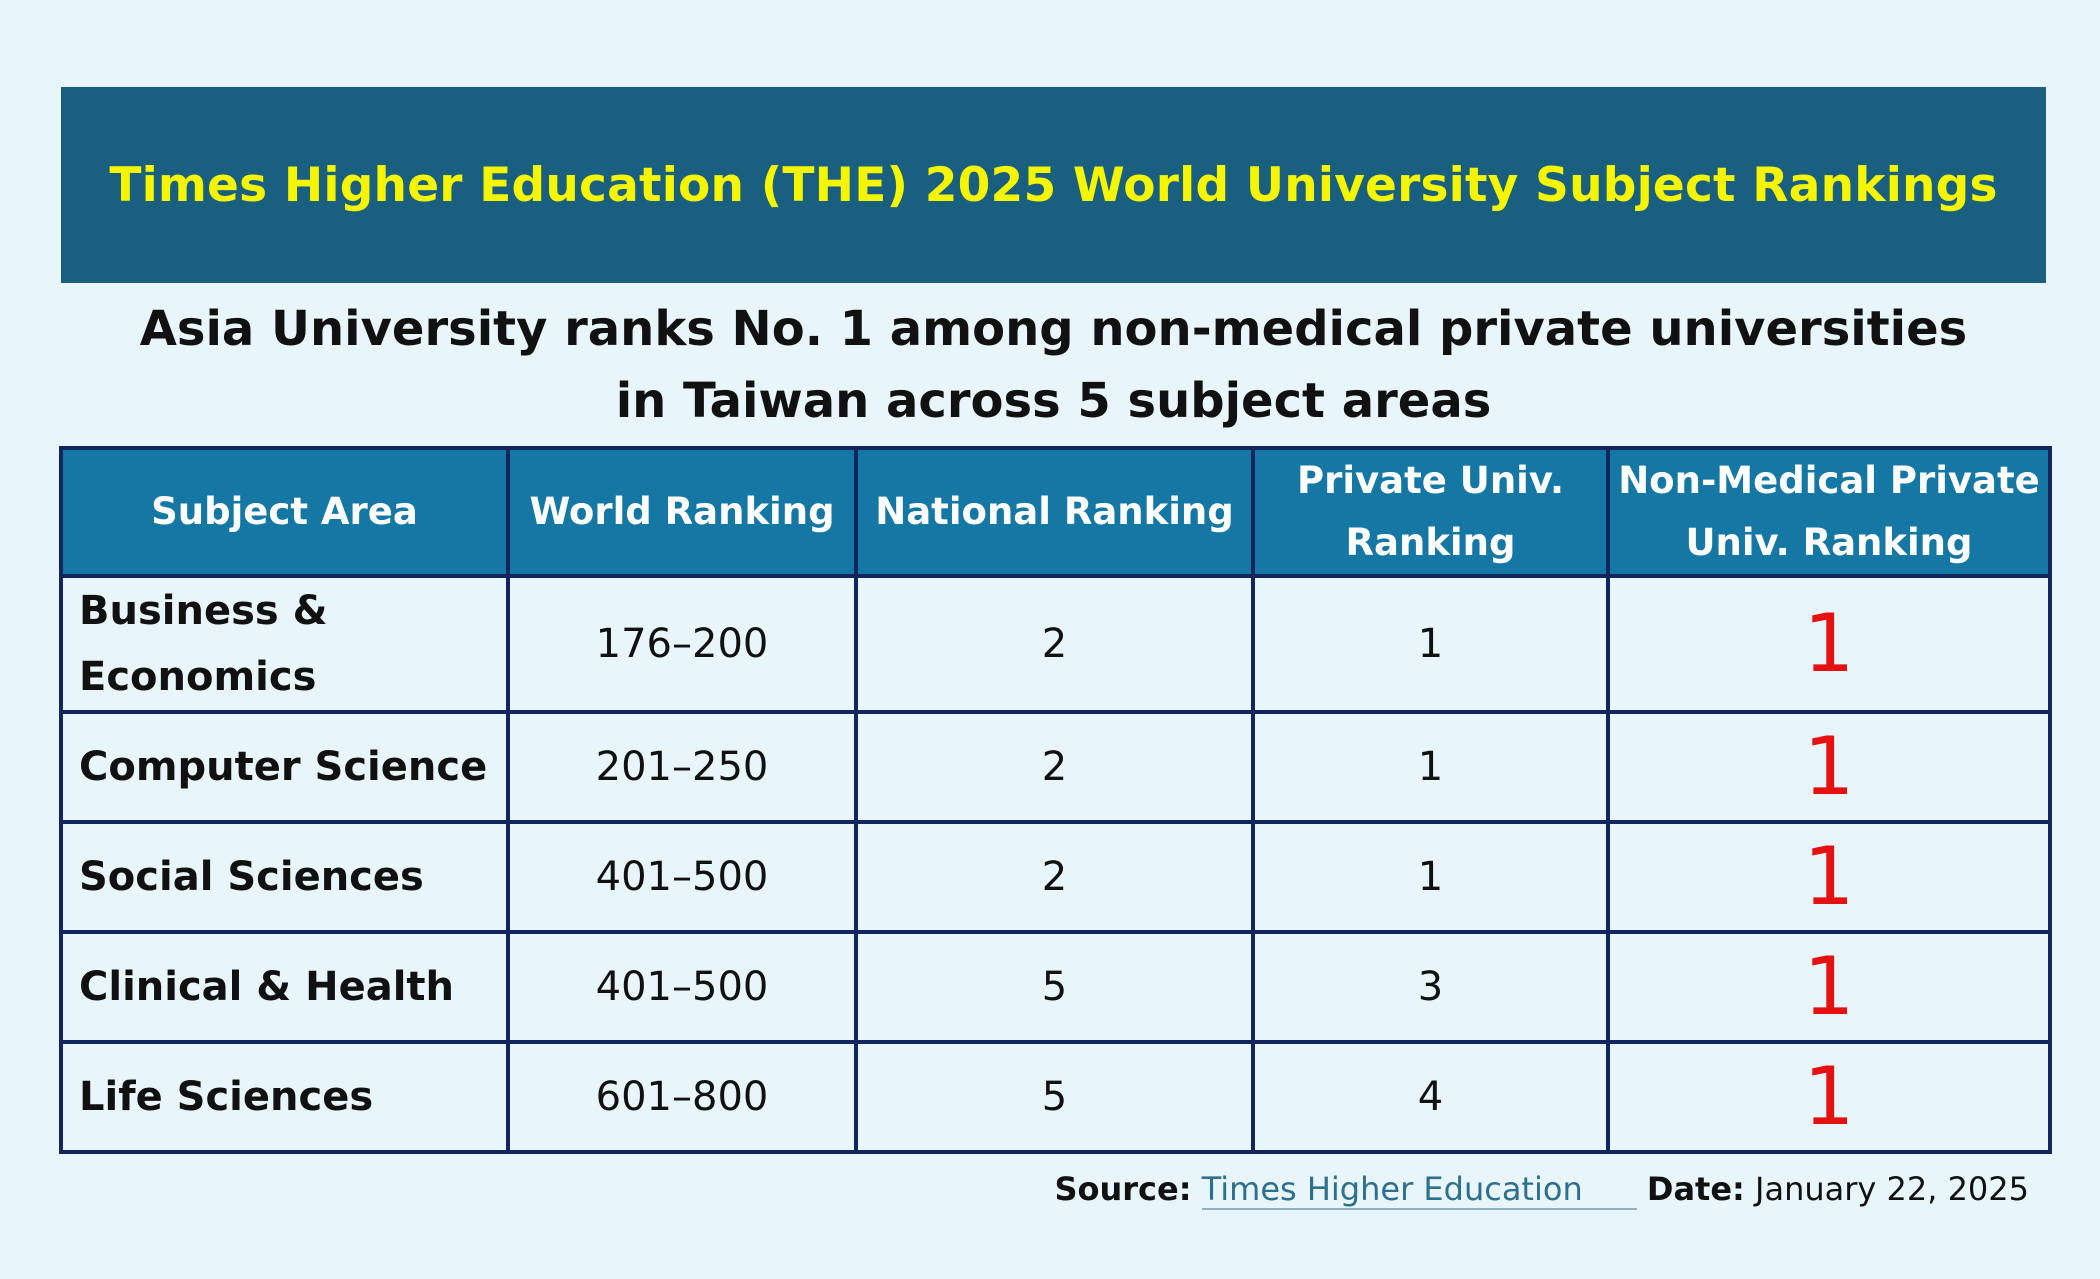  Describe the element at coordinates (1430, 987) in the screenshot. I see `private-ranking-cell: 3` at that location.